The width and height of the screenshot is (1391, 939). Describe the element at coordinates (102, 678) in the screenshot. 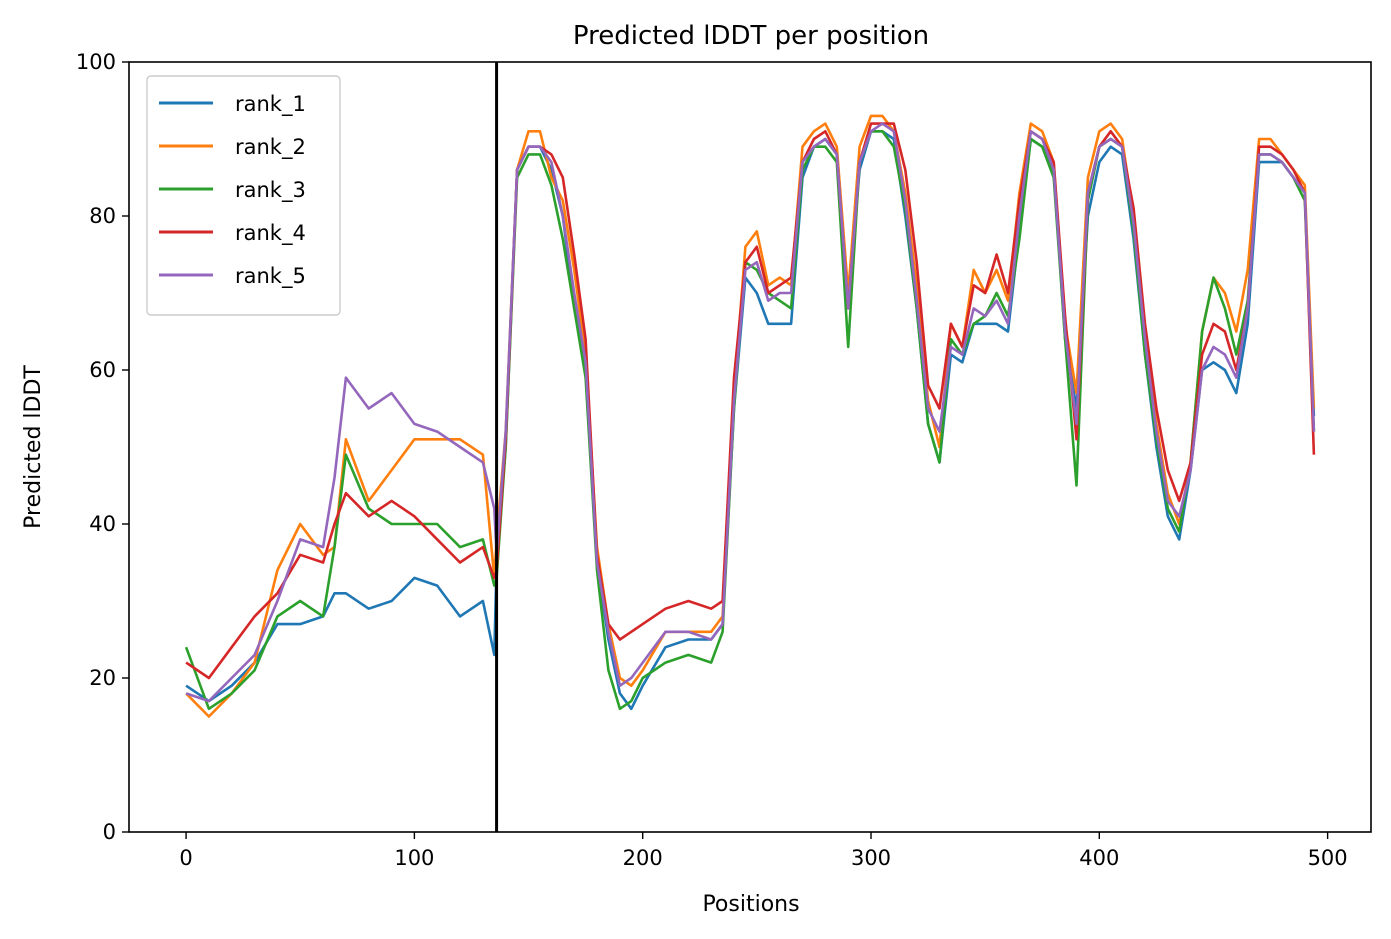

I see `y-tick-label: 20` at that location.